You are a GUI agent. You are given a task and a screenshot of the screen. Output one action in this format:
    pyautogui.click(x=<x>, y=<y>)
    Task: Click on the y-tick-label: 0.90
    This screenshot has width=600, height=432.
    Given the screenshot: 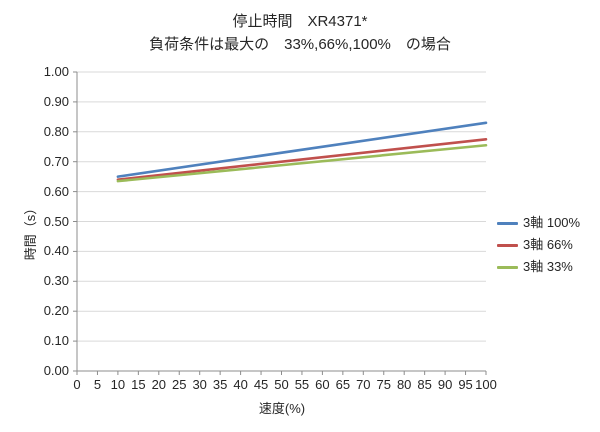 What is the action you would take?
    pyautogui.click(x=56, y=101)
    